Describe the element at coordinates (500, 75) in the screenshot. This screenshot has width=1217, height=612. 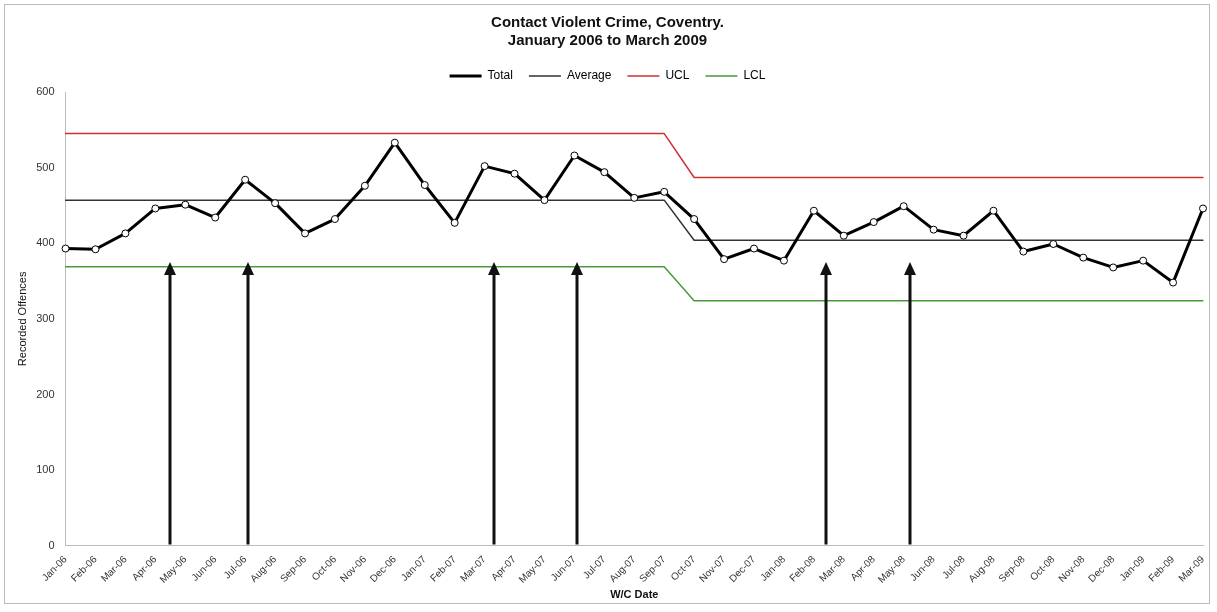
I see `legend-label: Total` at that location.